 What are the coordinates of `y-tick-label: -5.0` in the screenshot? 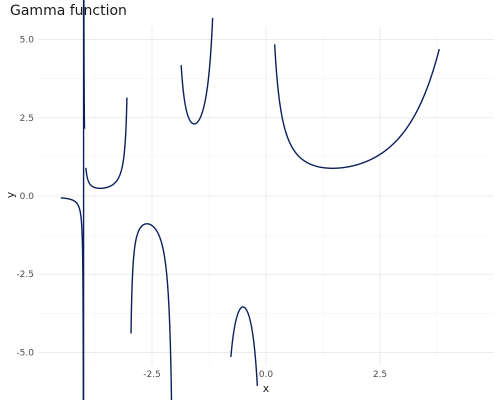 It's located at (25, 353).